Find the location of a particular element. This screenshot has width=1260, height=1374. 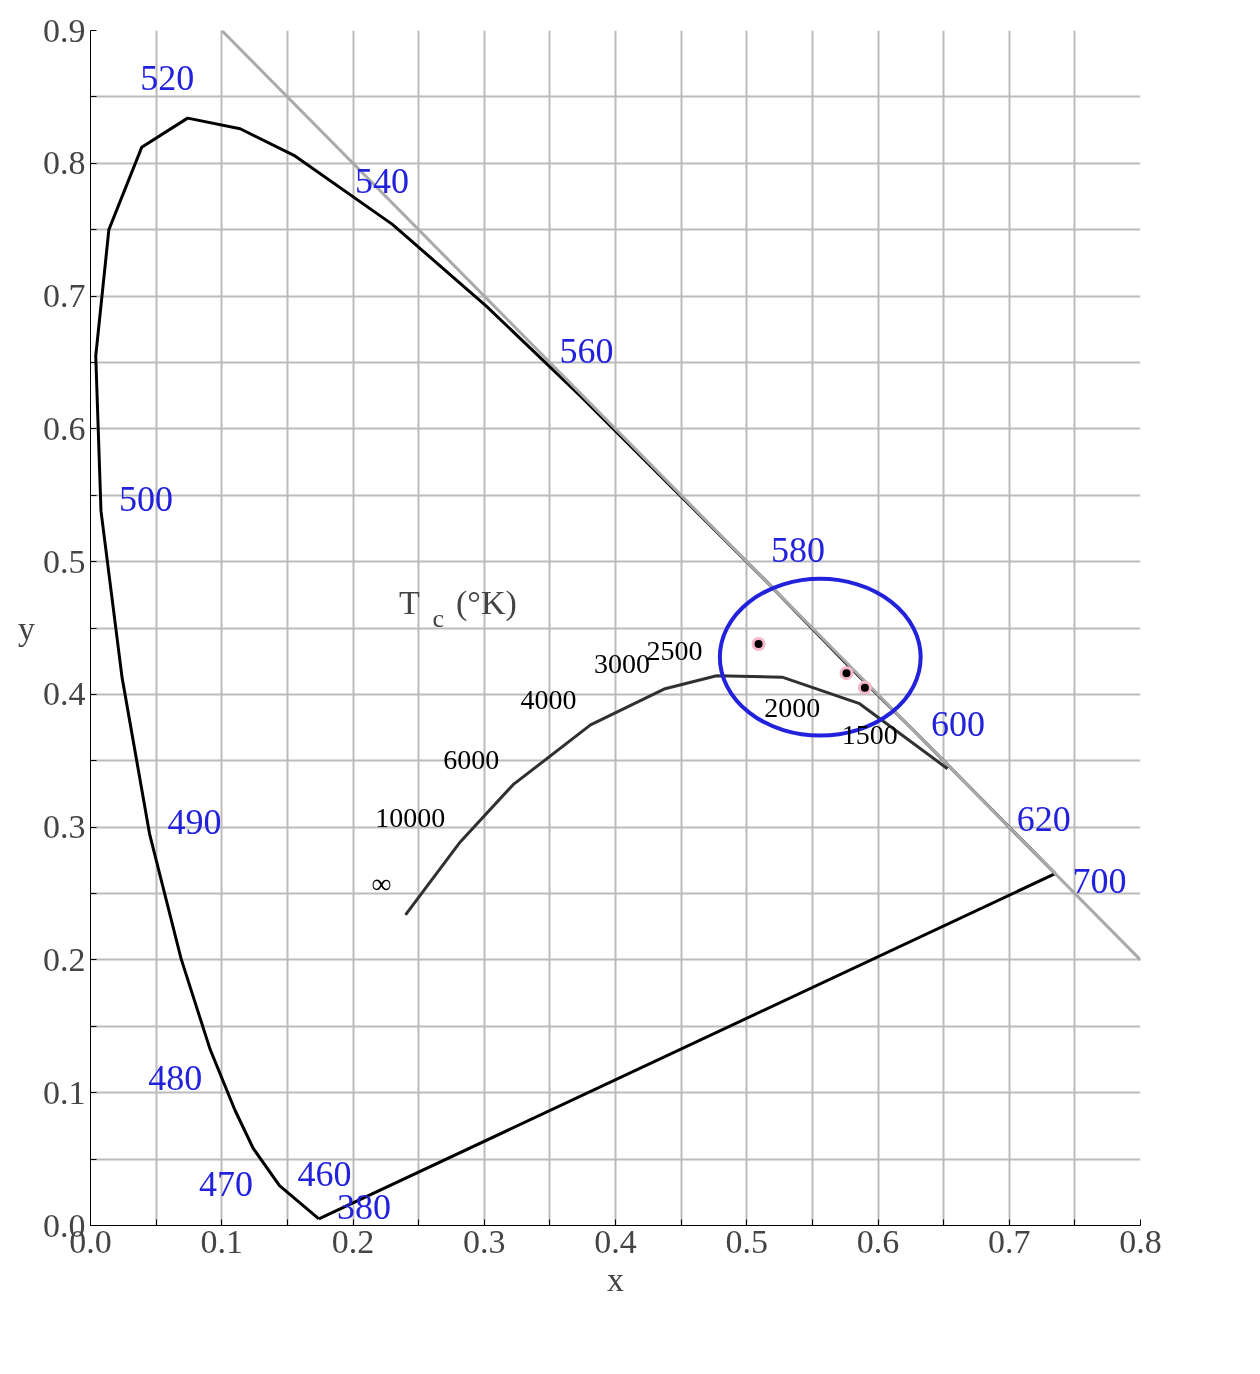

y-tick-label: 0.2 is located at coordinates (64, 959).